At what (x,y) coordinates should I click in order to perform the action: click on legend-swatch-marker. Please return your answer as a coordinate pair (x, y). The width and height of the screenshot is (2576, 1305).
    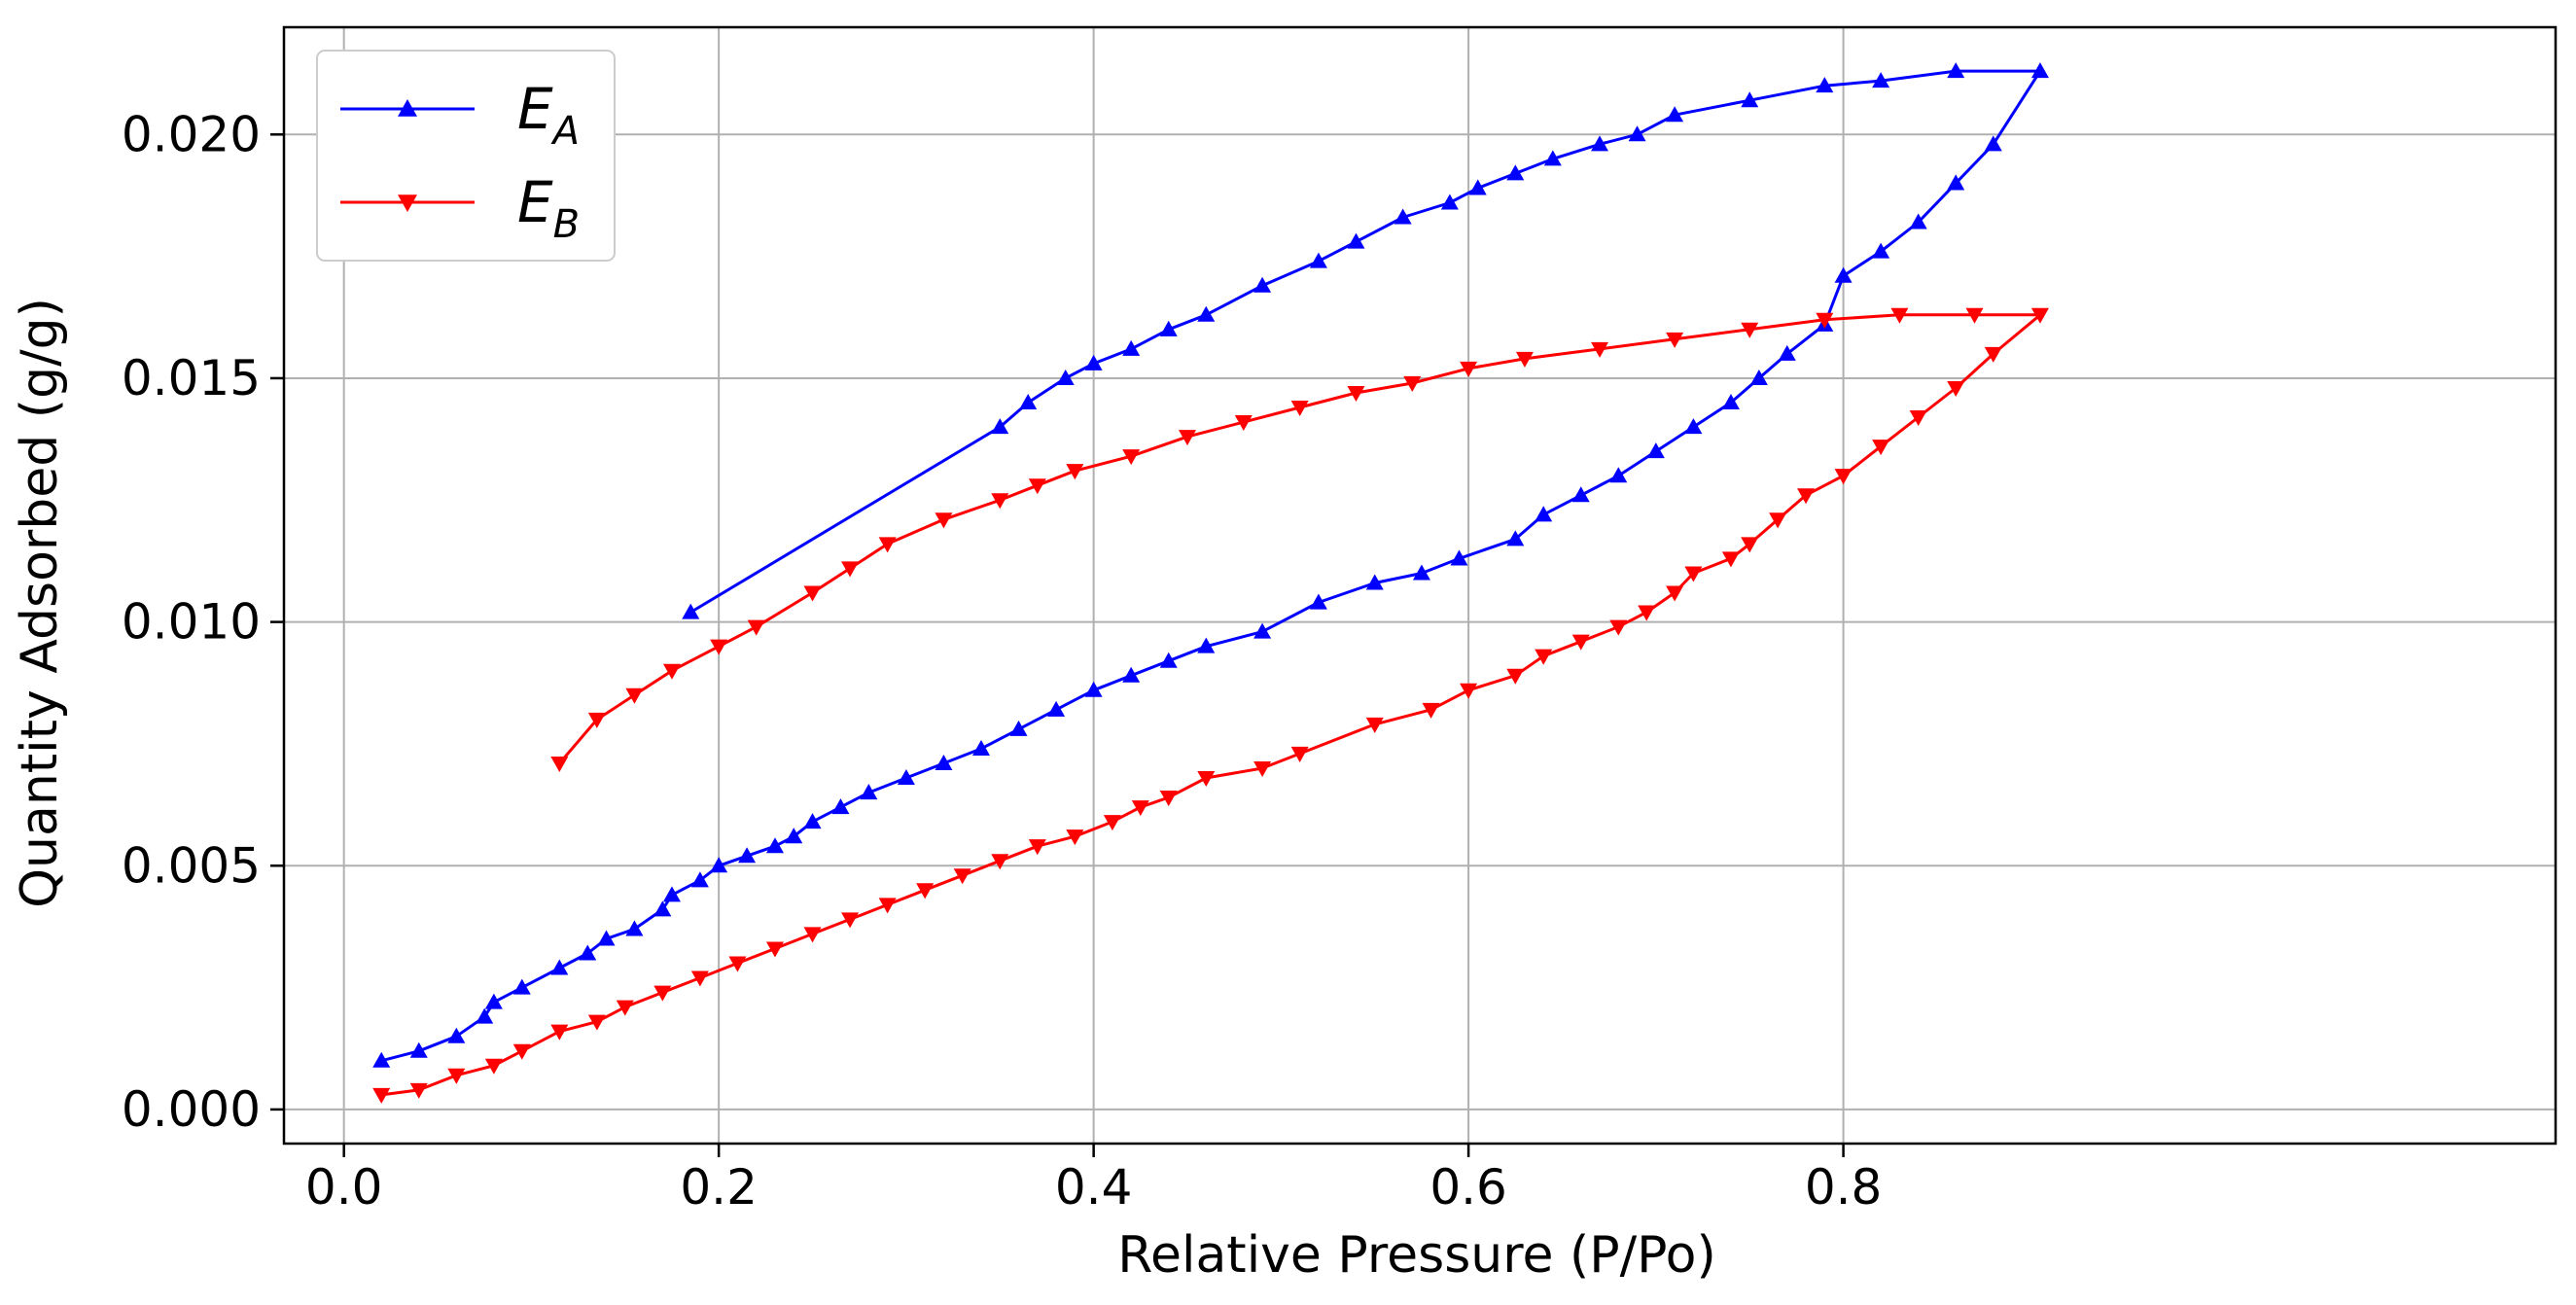
    Looking at the image, I should click on (408, 108).